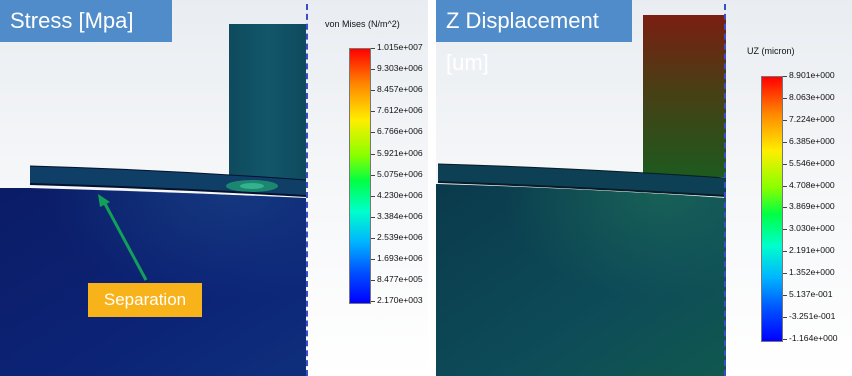 This screenshot has width=852, height=376. I want to click on stress-title: Stress [Mpa], so click(86, 21).